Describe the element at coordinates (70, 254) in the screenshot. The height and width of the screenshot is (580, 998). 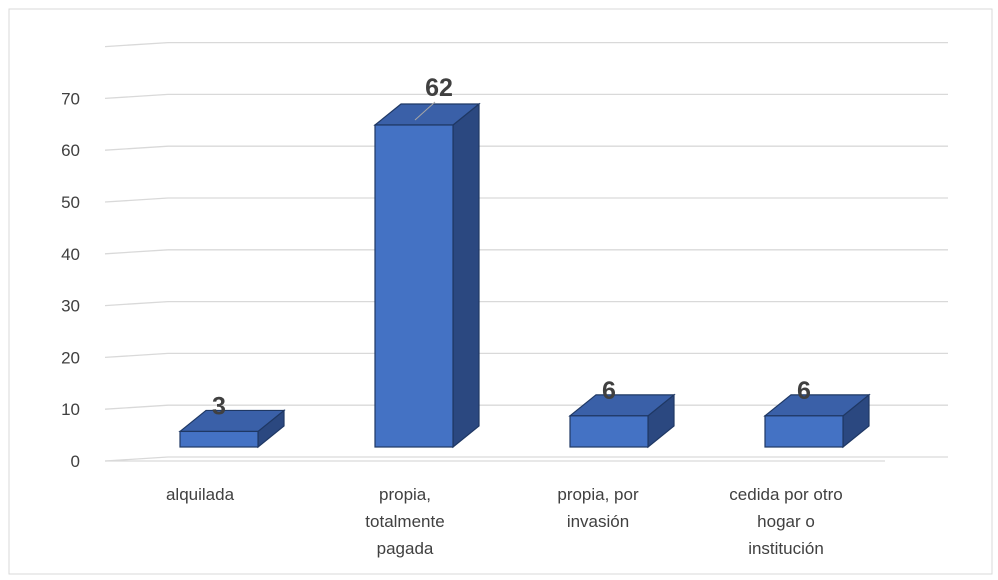
I see `y-tick-label-40: 40` at that location.